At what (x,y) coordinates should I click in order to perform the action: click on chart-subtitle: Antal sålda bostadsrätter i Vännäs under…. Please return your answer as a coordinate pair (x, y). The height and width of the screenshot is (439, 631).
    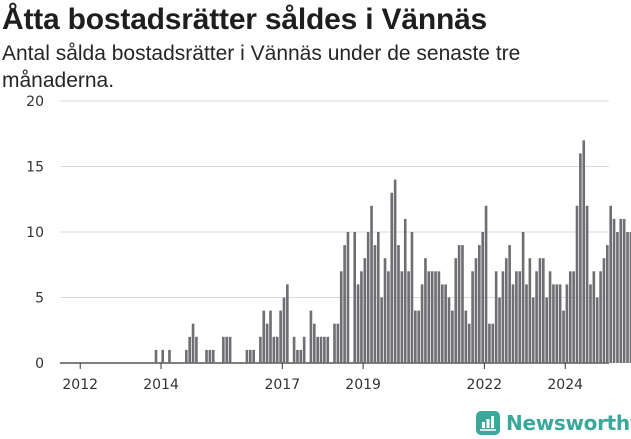
    Looking at the image, I should click on (261, 67).